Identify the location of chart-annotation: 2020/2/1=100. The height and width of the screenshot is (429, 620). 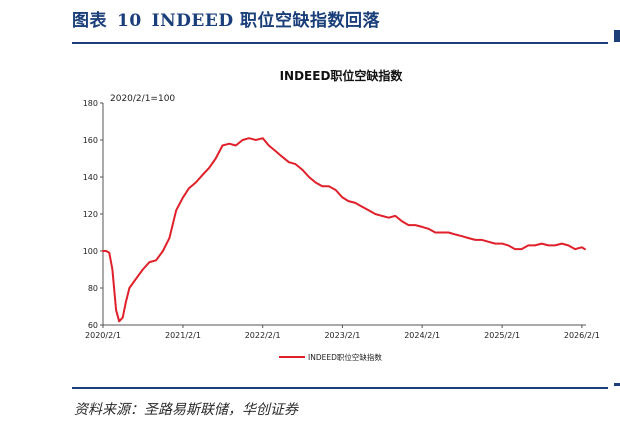
(142, 99).